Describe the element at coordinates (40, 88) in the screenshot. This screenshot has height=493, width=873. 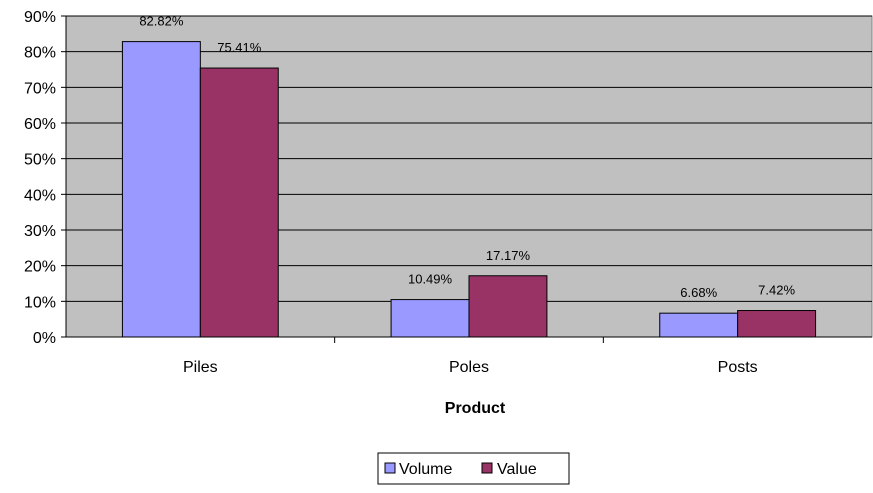
I see `y-tick-label: 70%` at that location.